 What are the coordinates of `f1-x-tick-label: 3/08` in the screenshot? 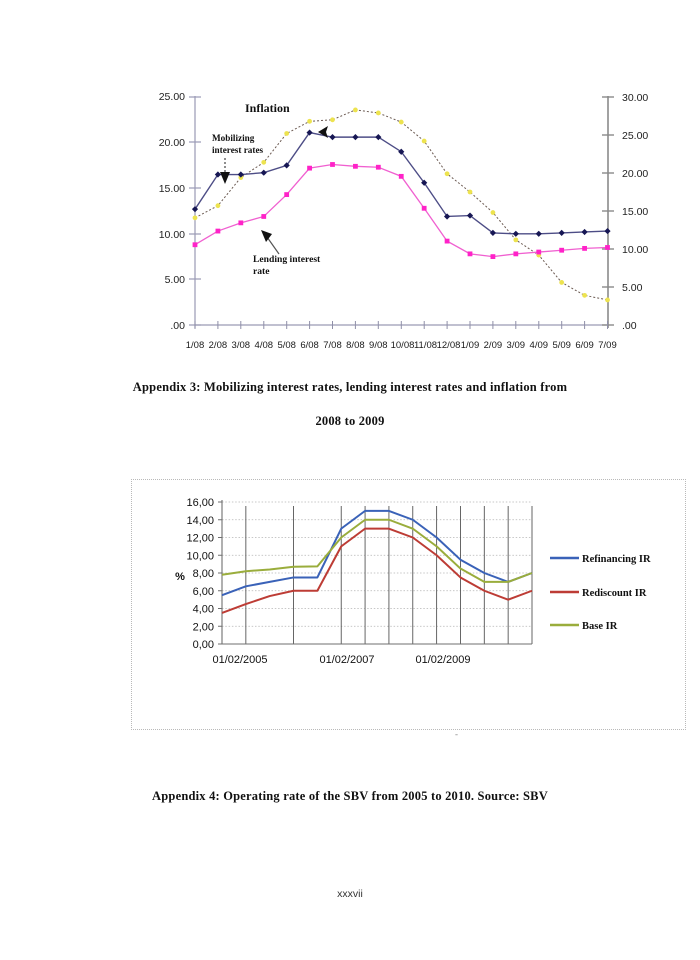 It's located at (241, 345).